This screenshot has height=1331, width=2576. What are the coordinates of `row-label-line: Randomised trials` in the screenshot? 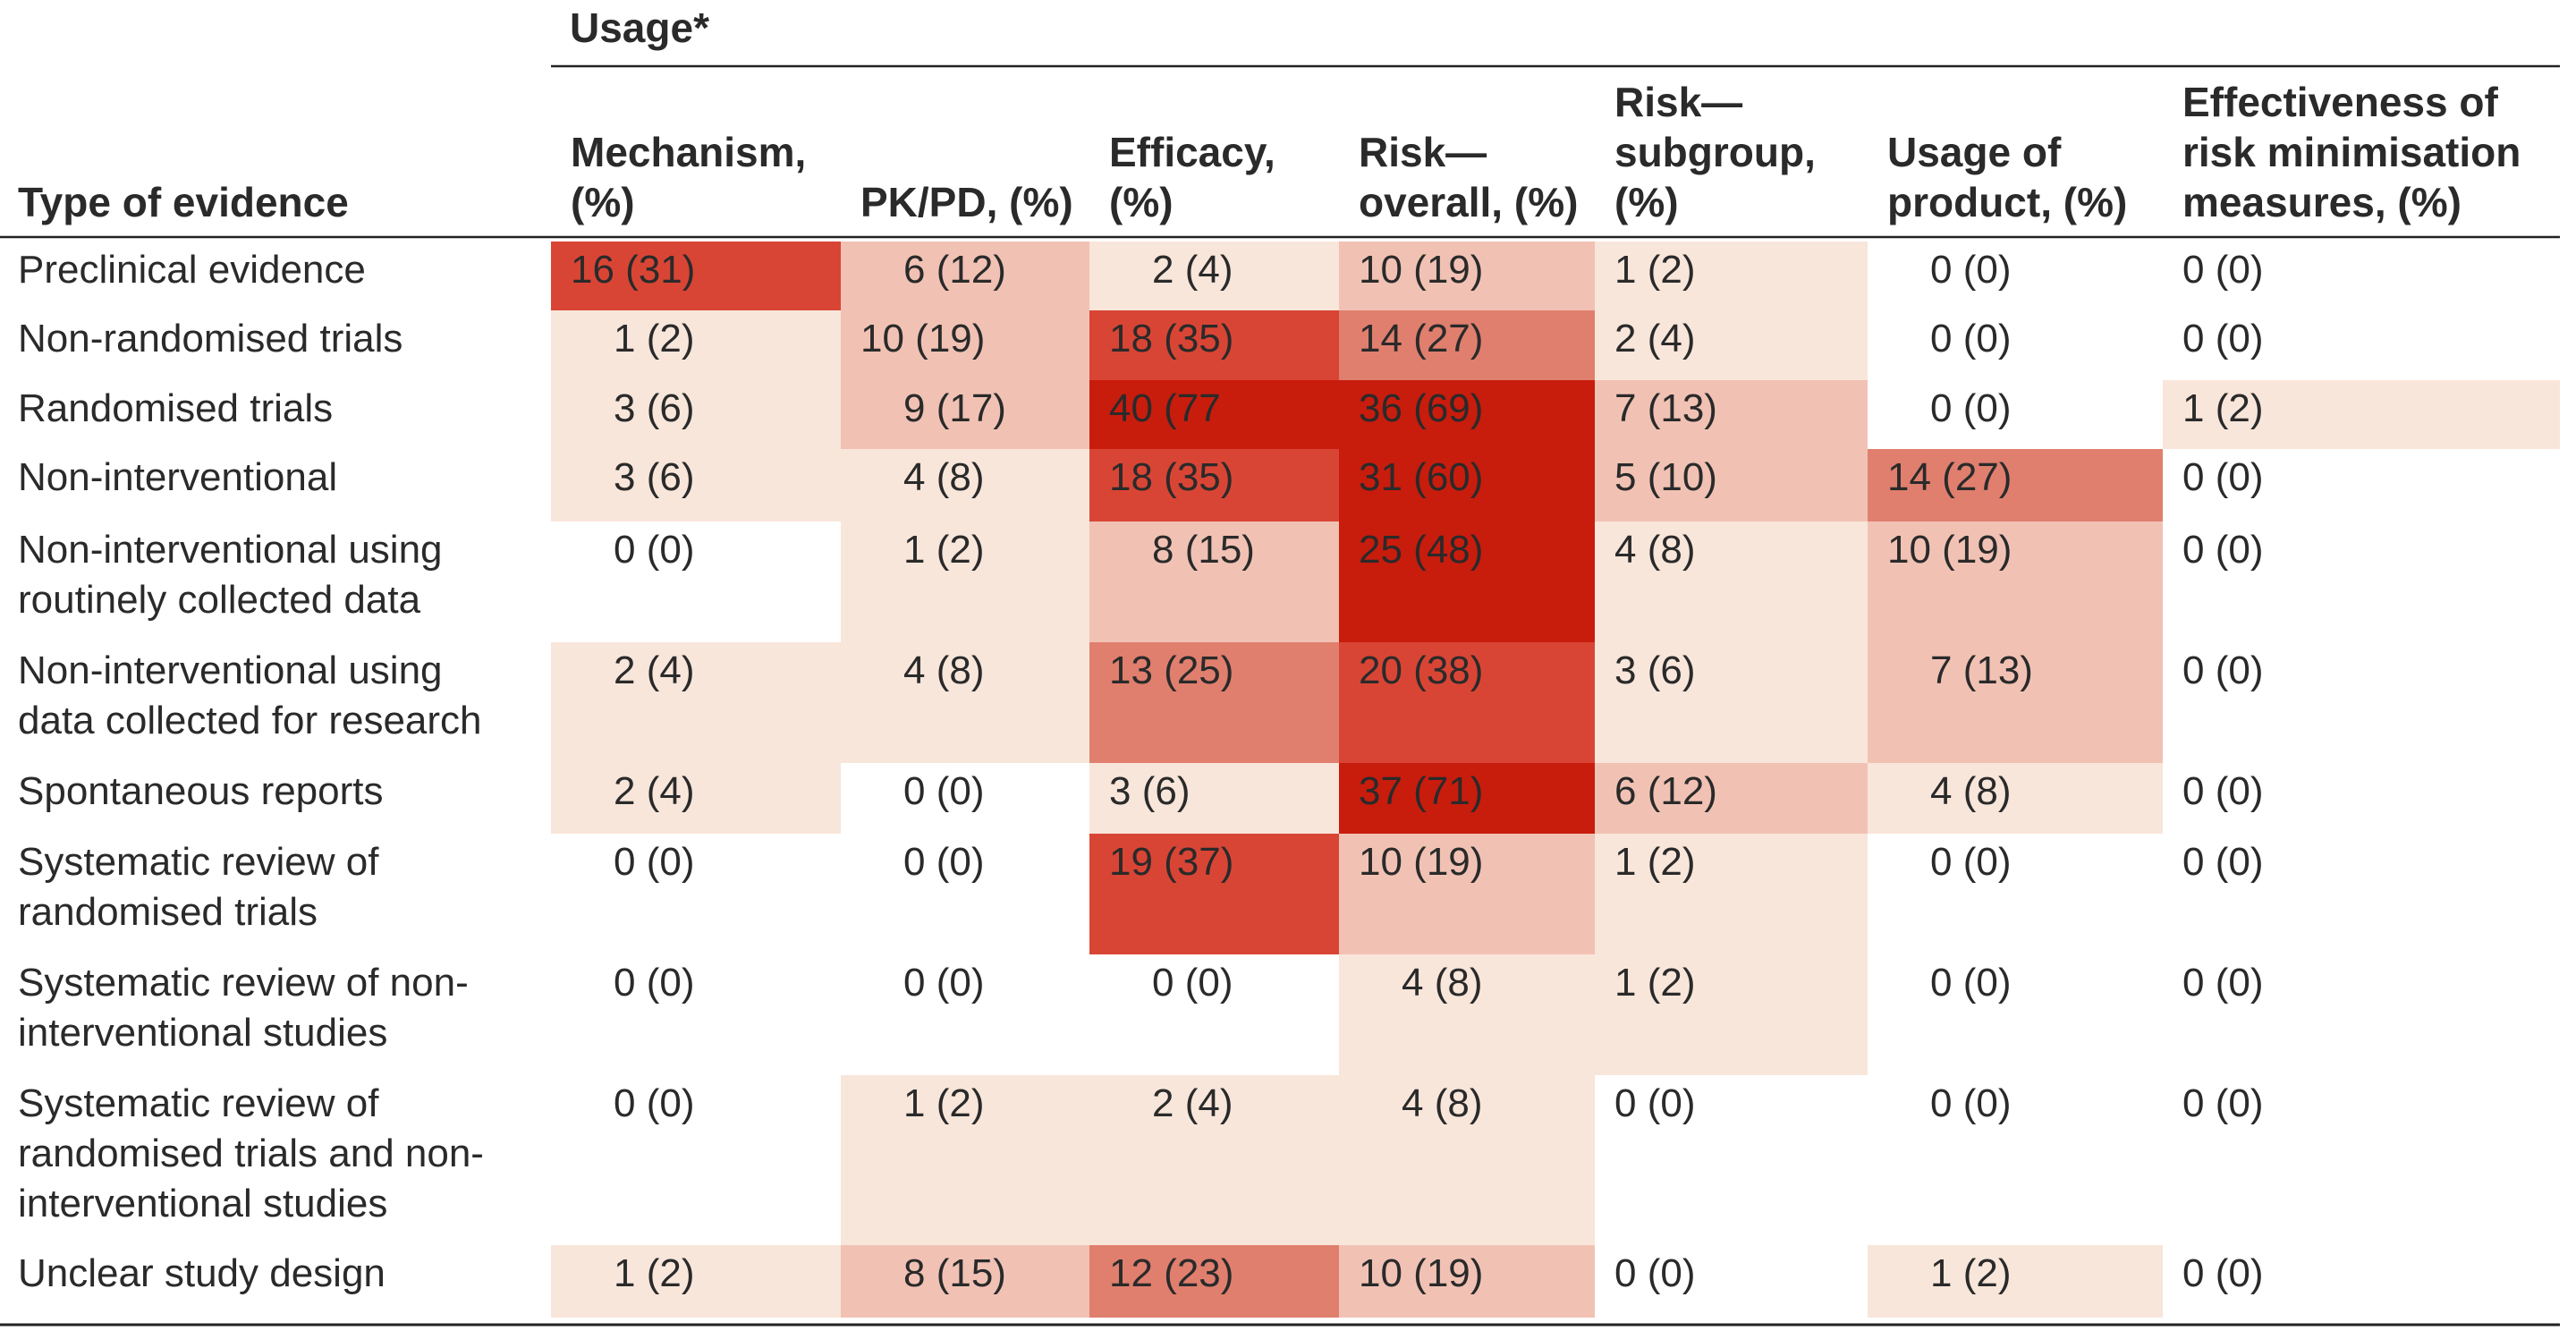 It's located at (175, 408).